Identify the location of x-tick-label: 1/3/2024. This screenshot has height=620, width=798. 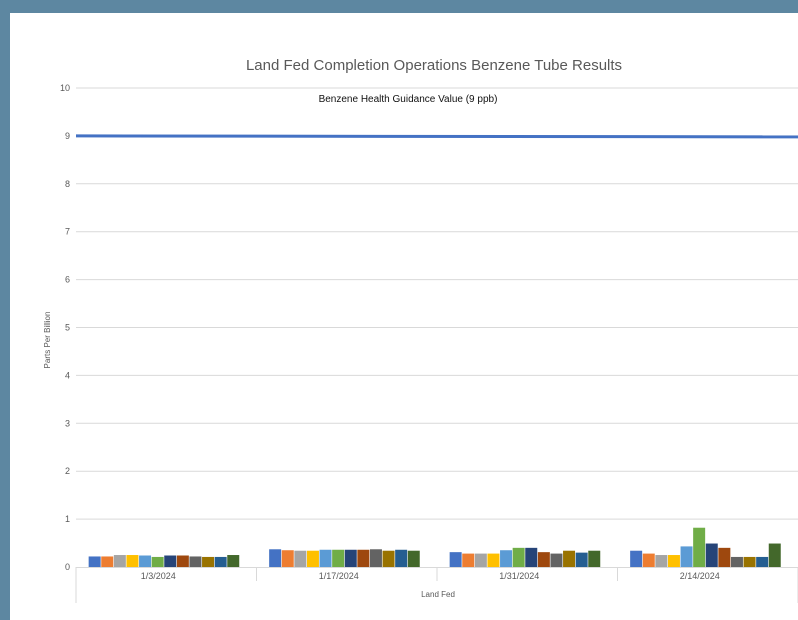
(158, 576).